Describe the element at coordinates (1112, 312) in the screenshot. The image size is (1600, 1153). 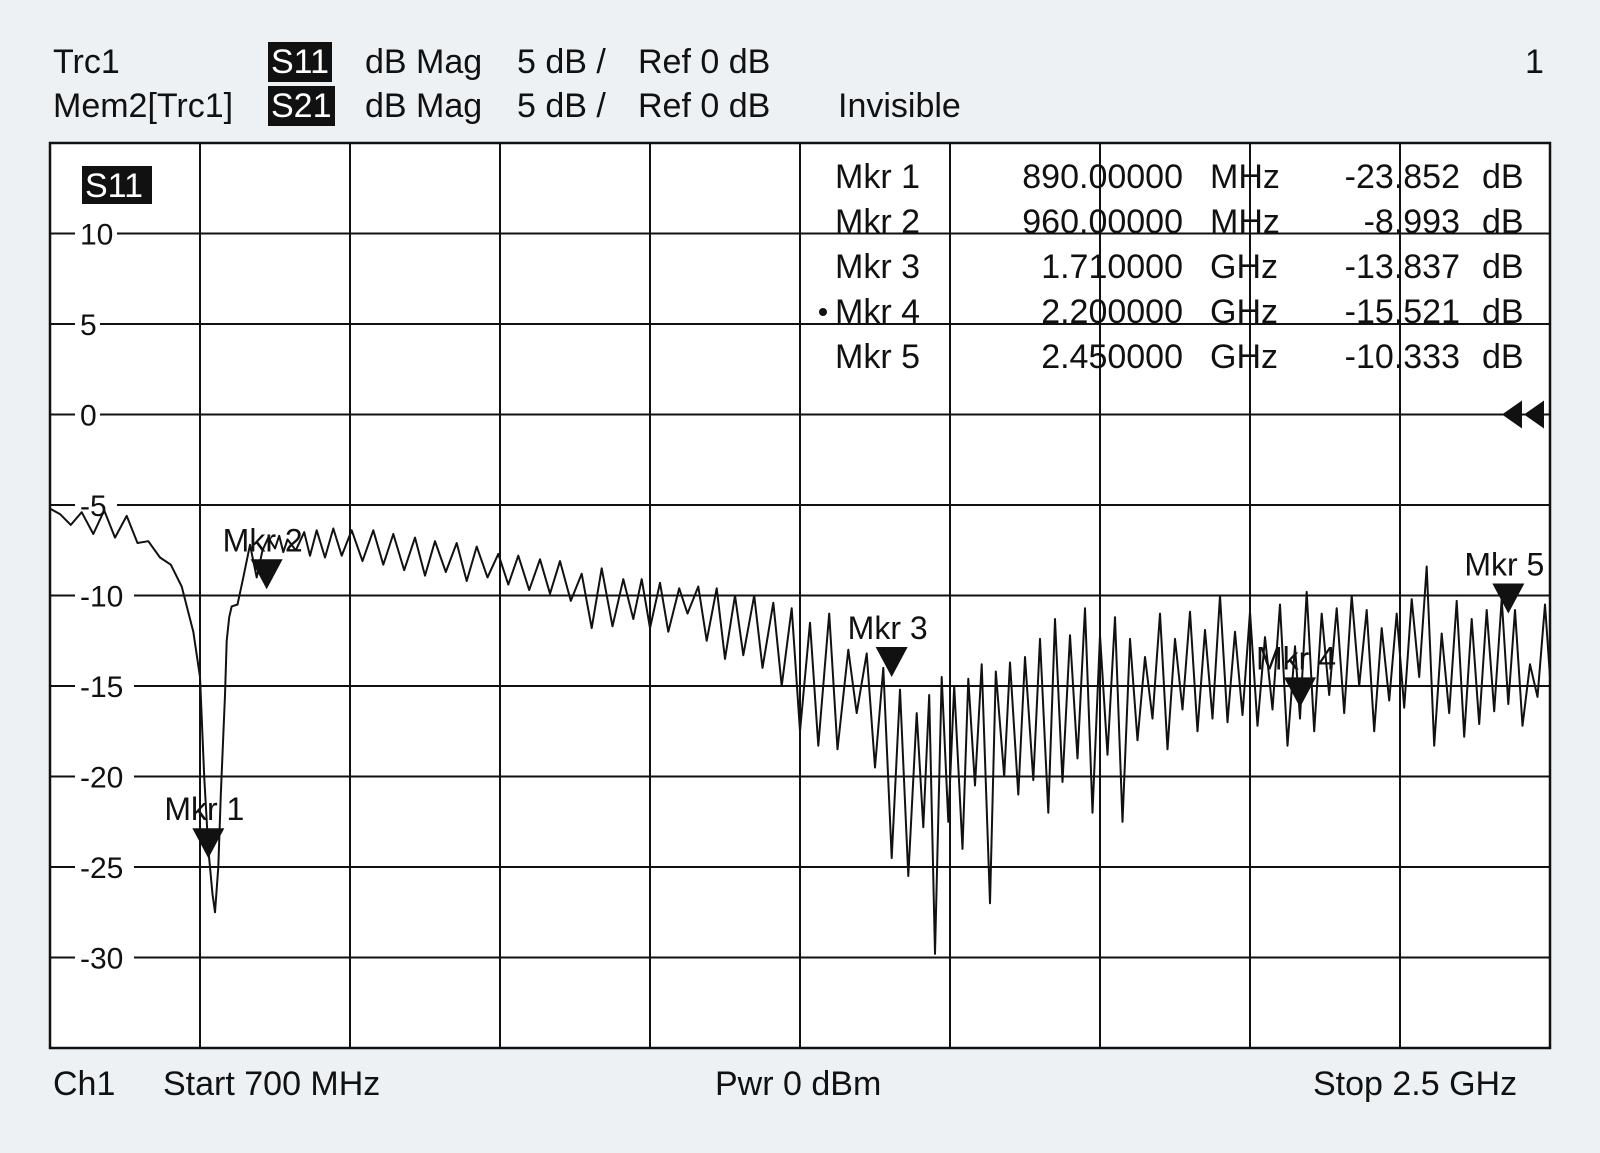
I see `marker-table-frequency: 2.200000` at that location.